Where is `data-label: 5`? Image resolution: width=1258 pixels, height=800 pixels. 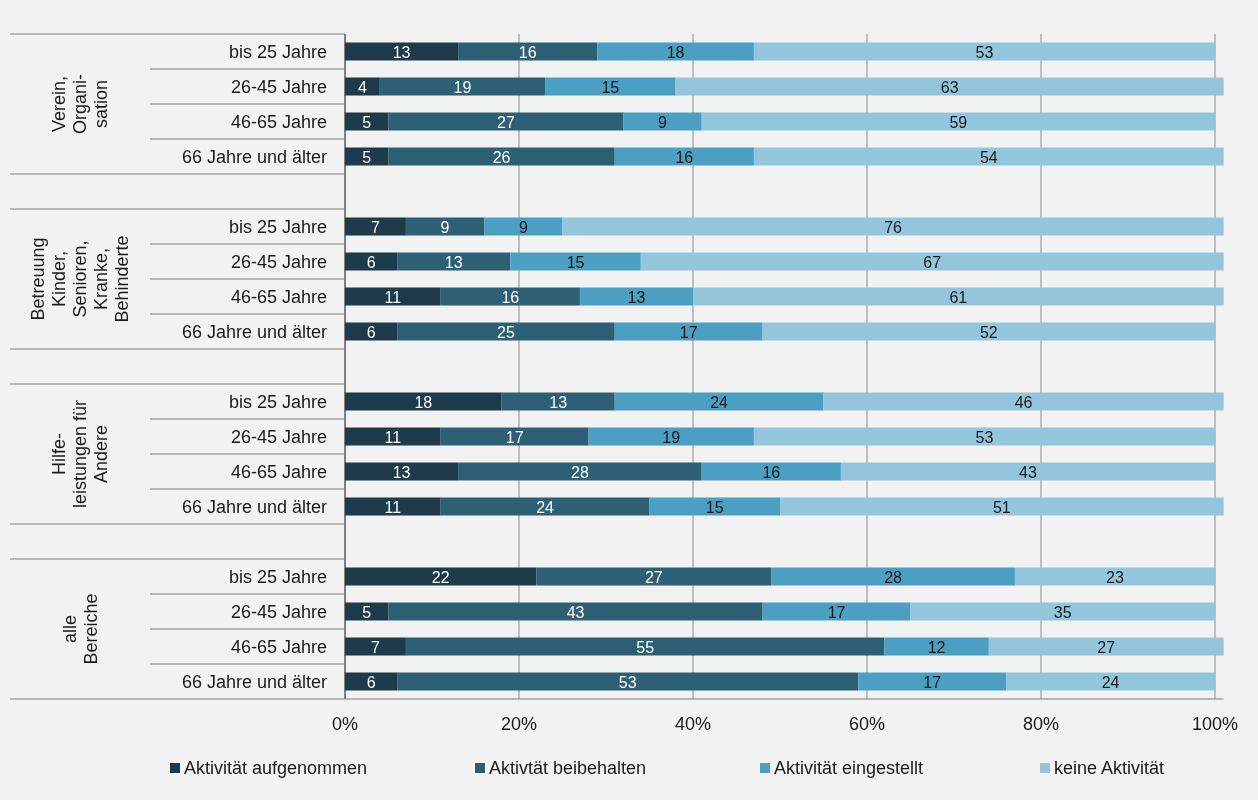
data-label: 5 is located at coordinates (367, 612).